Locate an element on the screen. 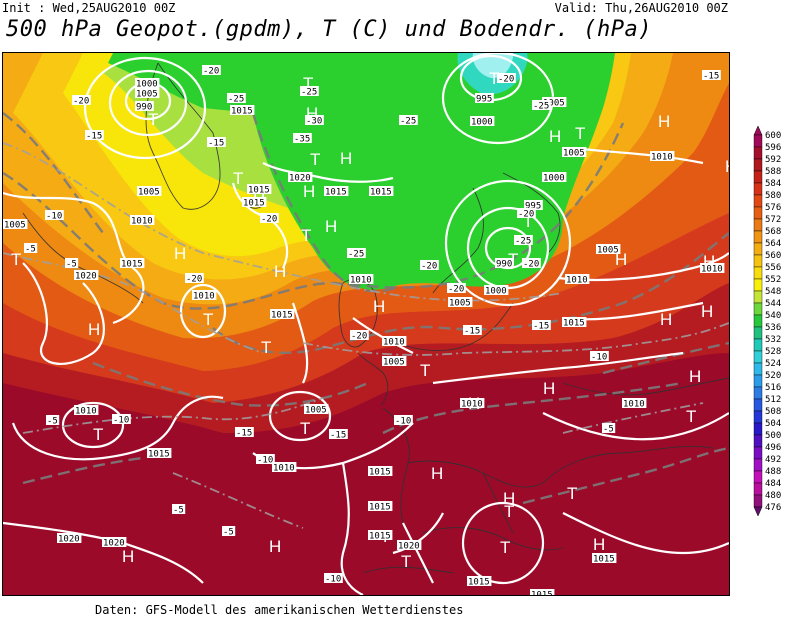  scale-label: 548 is located at coordinates (773, 292).